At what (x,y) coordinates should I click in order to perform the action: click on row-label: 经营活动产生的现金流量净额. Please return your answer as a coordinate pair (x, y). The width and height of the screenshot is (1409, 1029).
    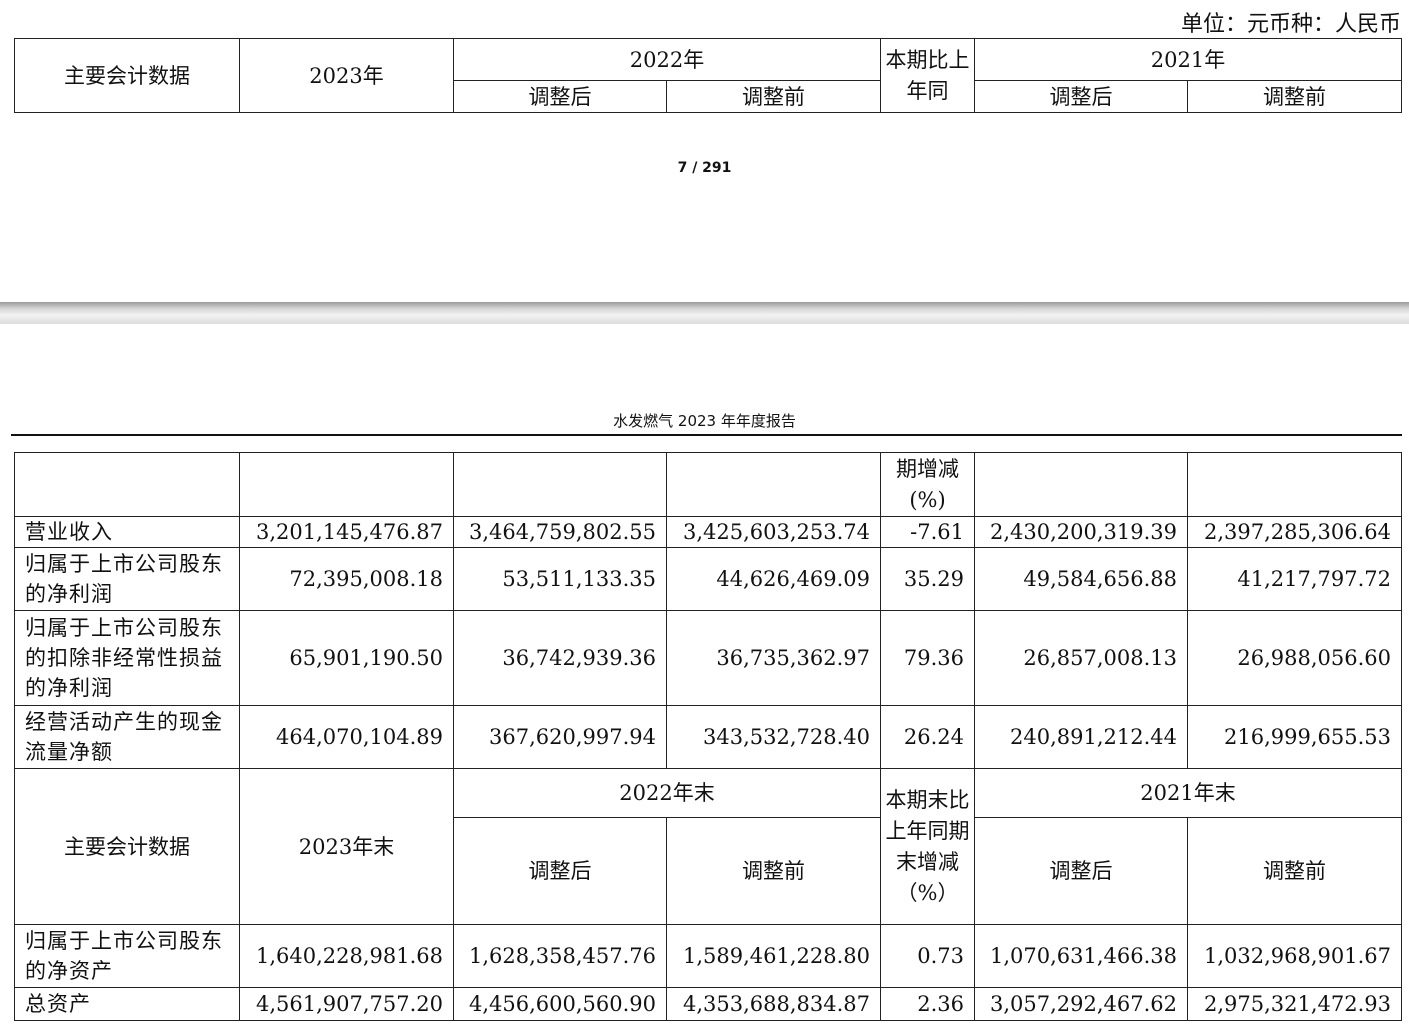
    Looking at the image, I should click on (127, 737).